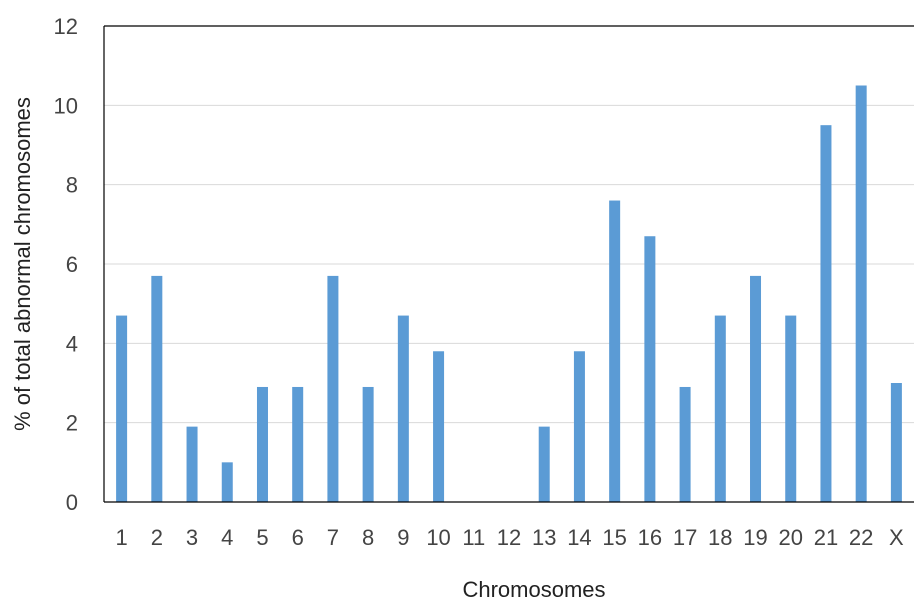 Image resolution: width=915 pixels, height=603 pixels. What do you see at coordinates (227, 537) in the screenshot?
I see `x-tick-label: 4` at bounding box center [227, 537].